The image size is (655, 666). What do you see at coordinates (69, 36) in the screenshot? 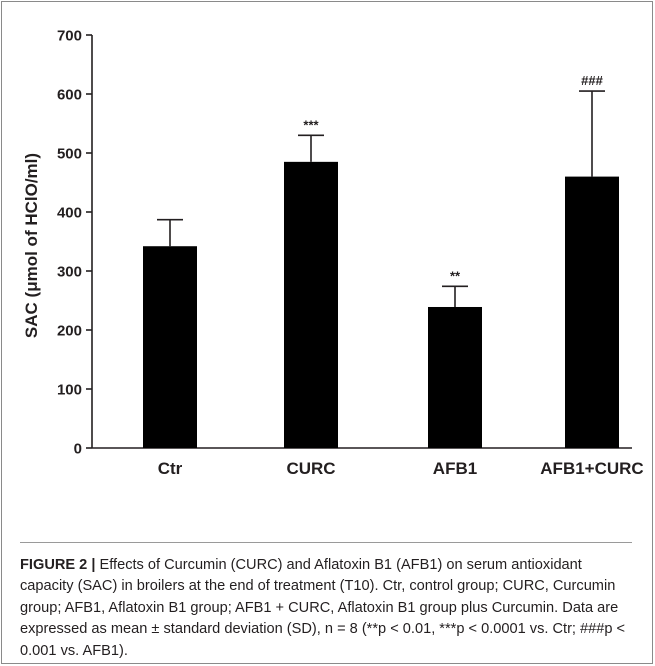
I see `y-tick-label: 700` at bounding box center [69, 36].